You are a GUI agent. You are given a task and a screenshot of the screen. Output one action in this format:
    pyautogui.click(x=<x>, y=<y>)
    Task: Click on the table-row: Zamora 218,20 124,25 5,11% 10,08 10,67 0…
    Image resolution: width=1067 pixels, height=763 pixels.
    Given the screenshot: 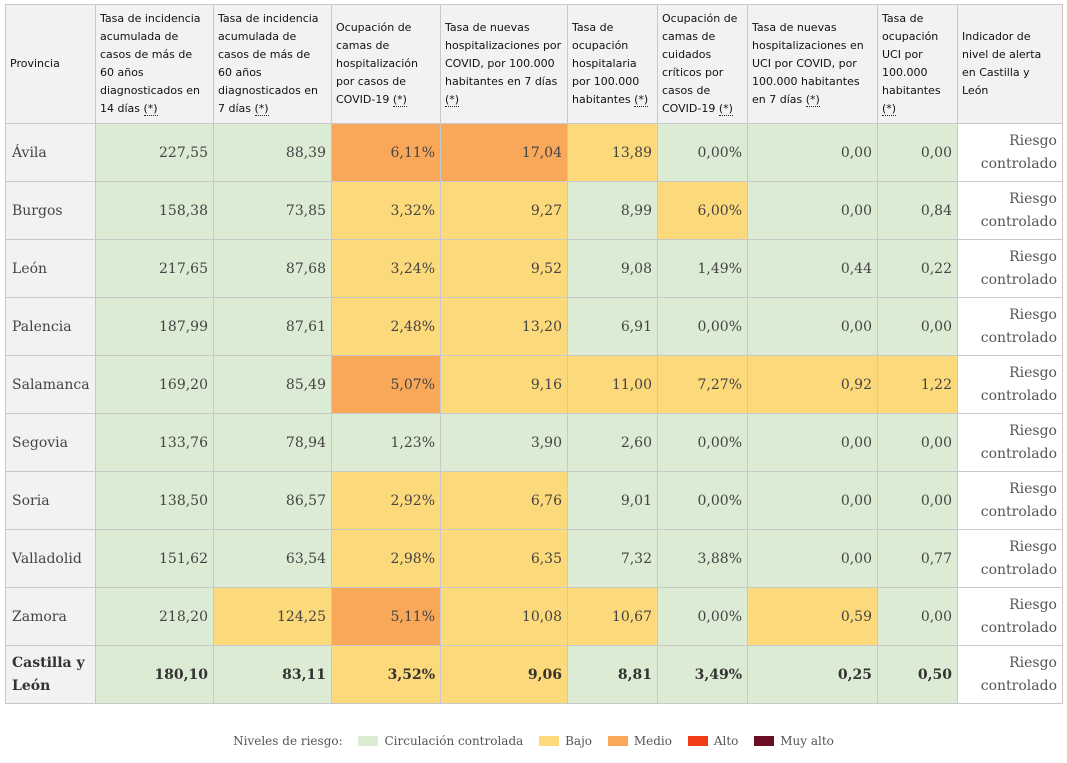 What is the action you would take?
    pyautogui.click(x=534, y=616)
    